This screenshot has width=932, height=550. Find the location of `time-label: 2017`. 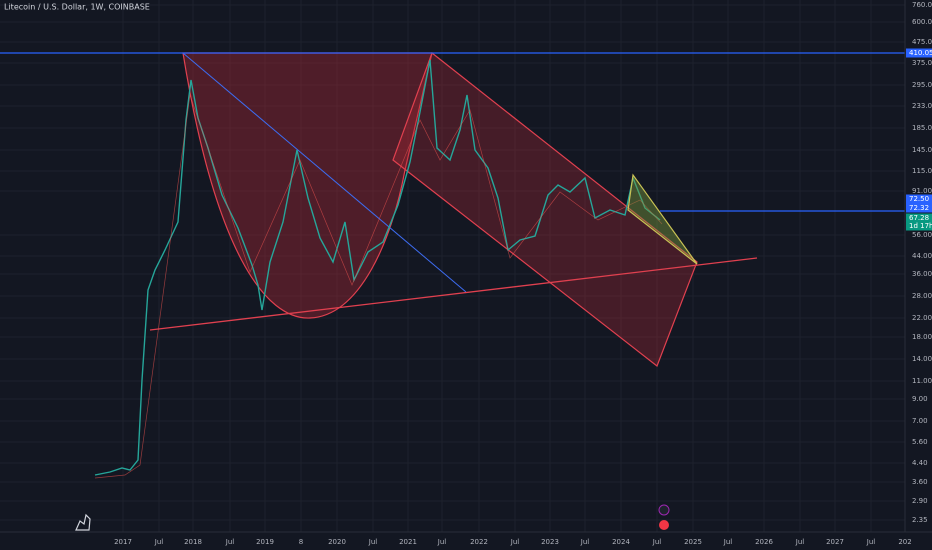

time-label: 2017 is located at coordinates (123, 542).